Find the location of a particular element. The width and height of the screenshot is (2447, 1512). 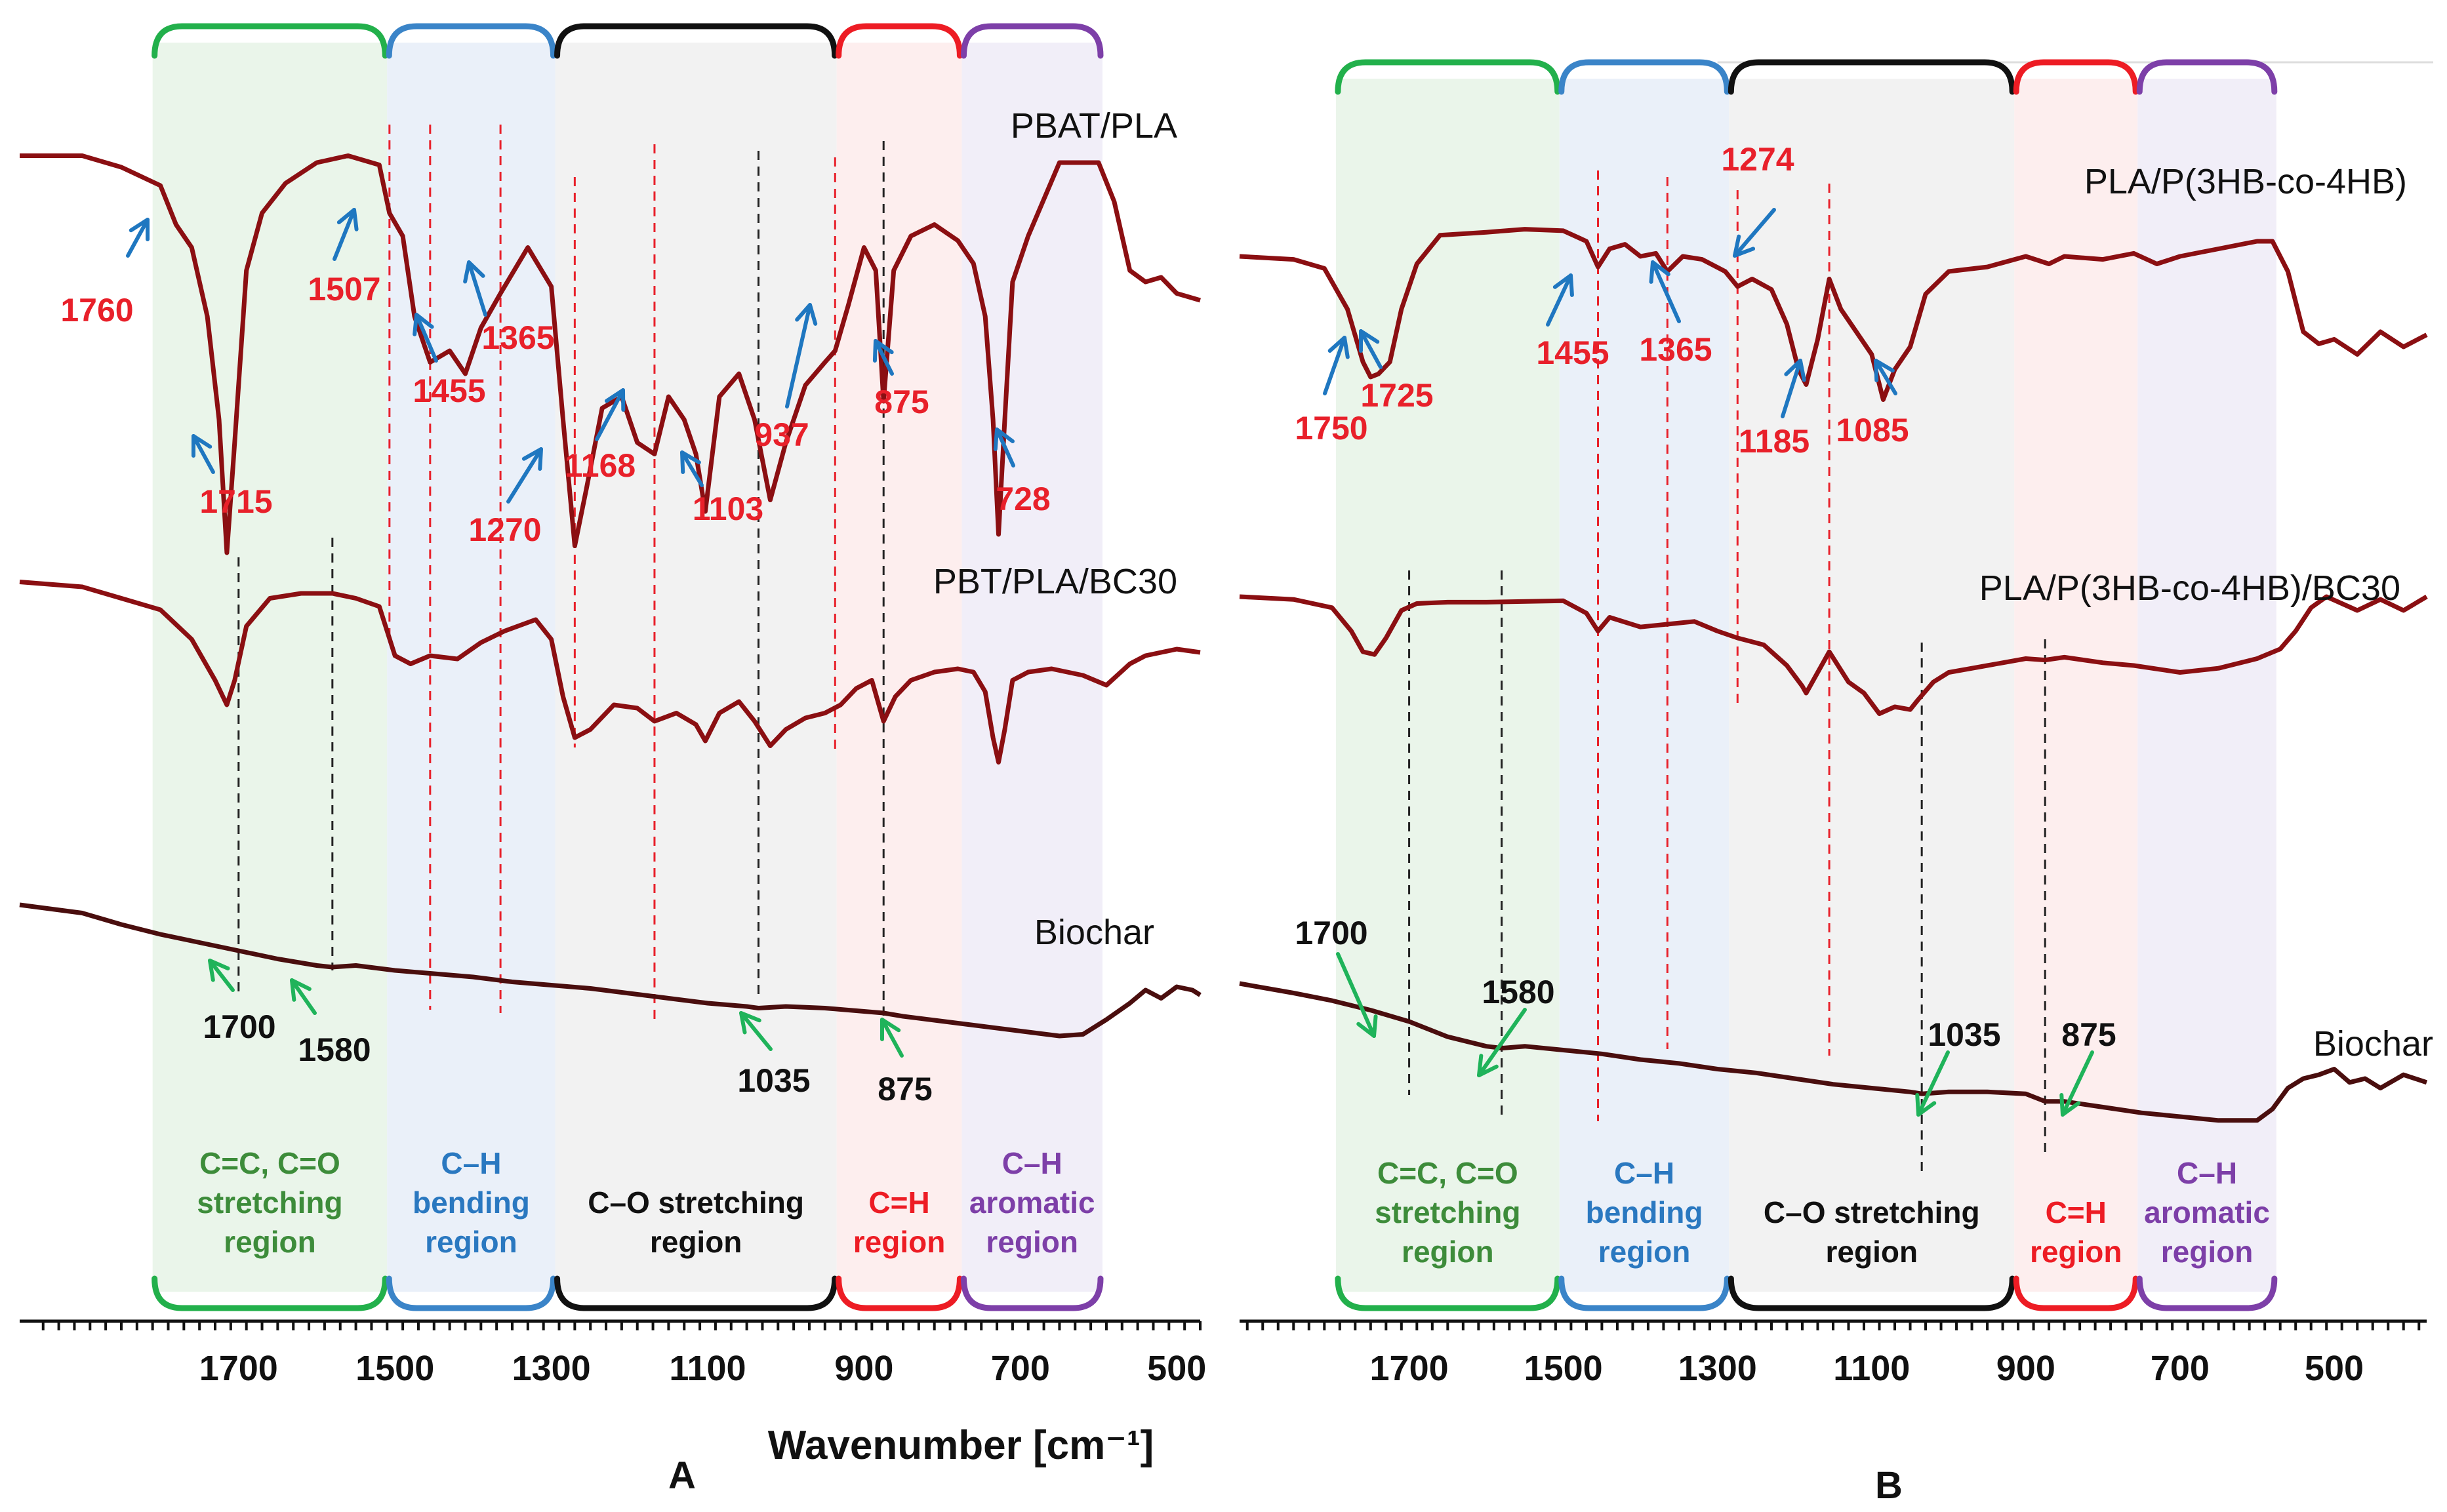

peak-label: 937 is located at coordinates (781, 434).